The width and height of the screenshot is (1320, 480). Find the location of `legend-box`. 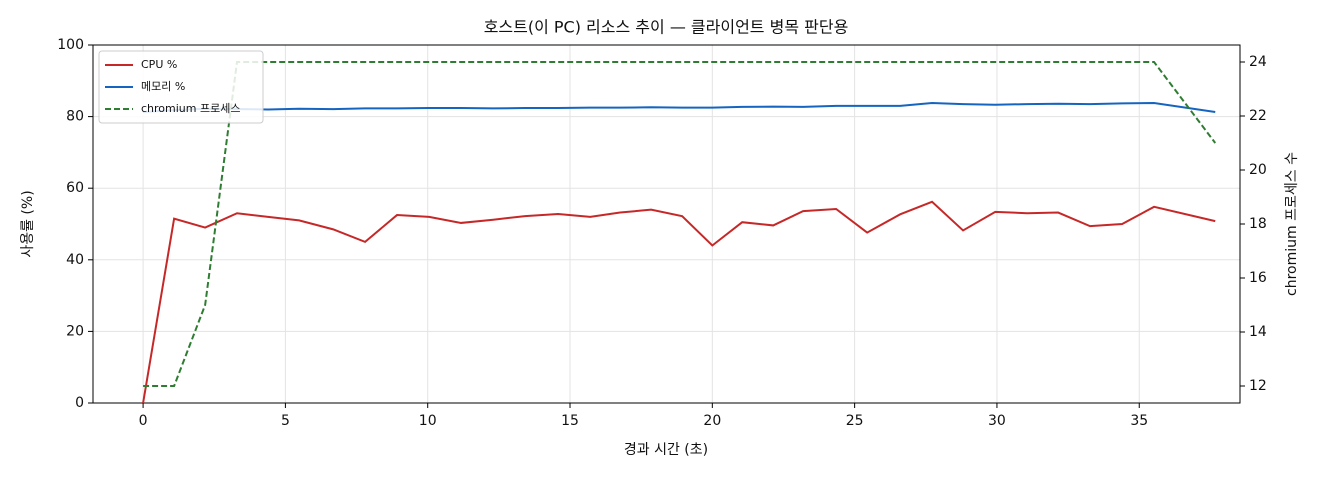

legend-box is located at coordinates (181, 87).